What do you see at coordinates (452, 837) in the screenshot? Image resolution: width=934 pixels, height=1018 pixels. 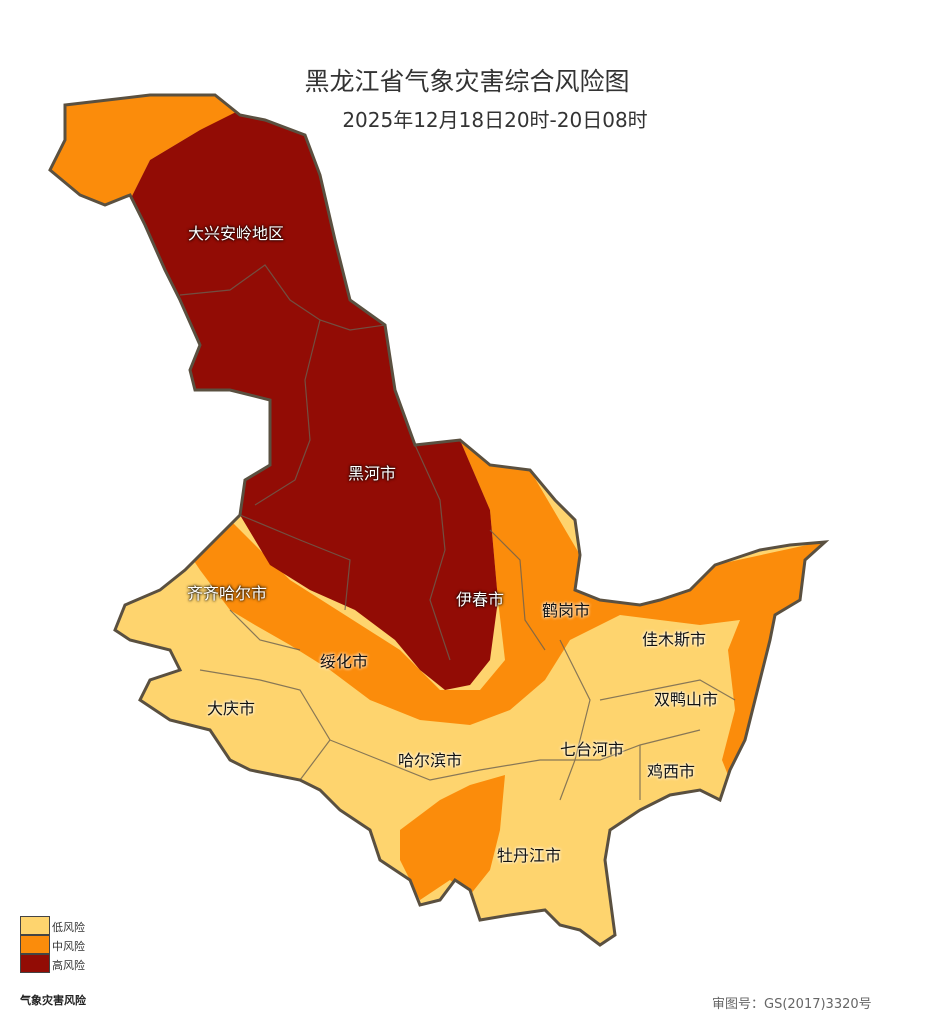 I see `medium-risk-zone-south` at bounding box center [452, 837].